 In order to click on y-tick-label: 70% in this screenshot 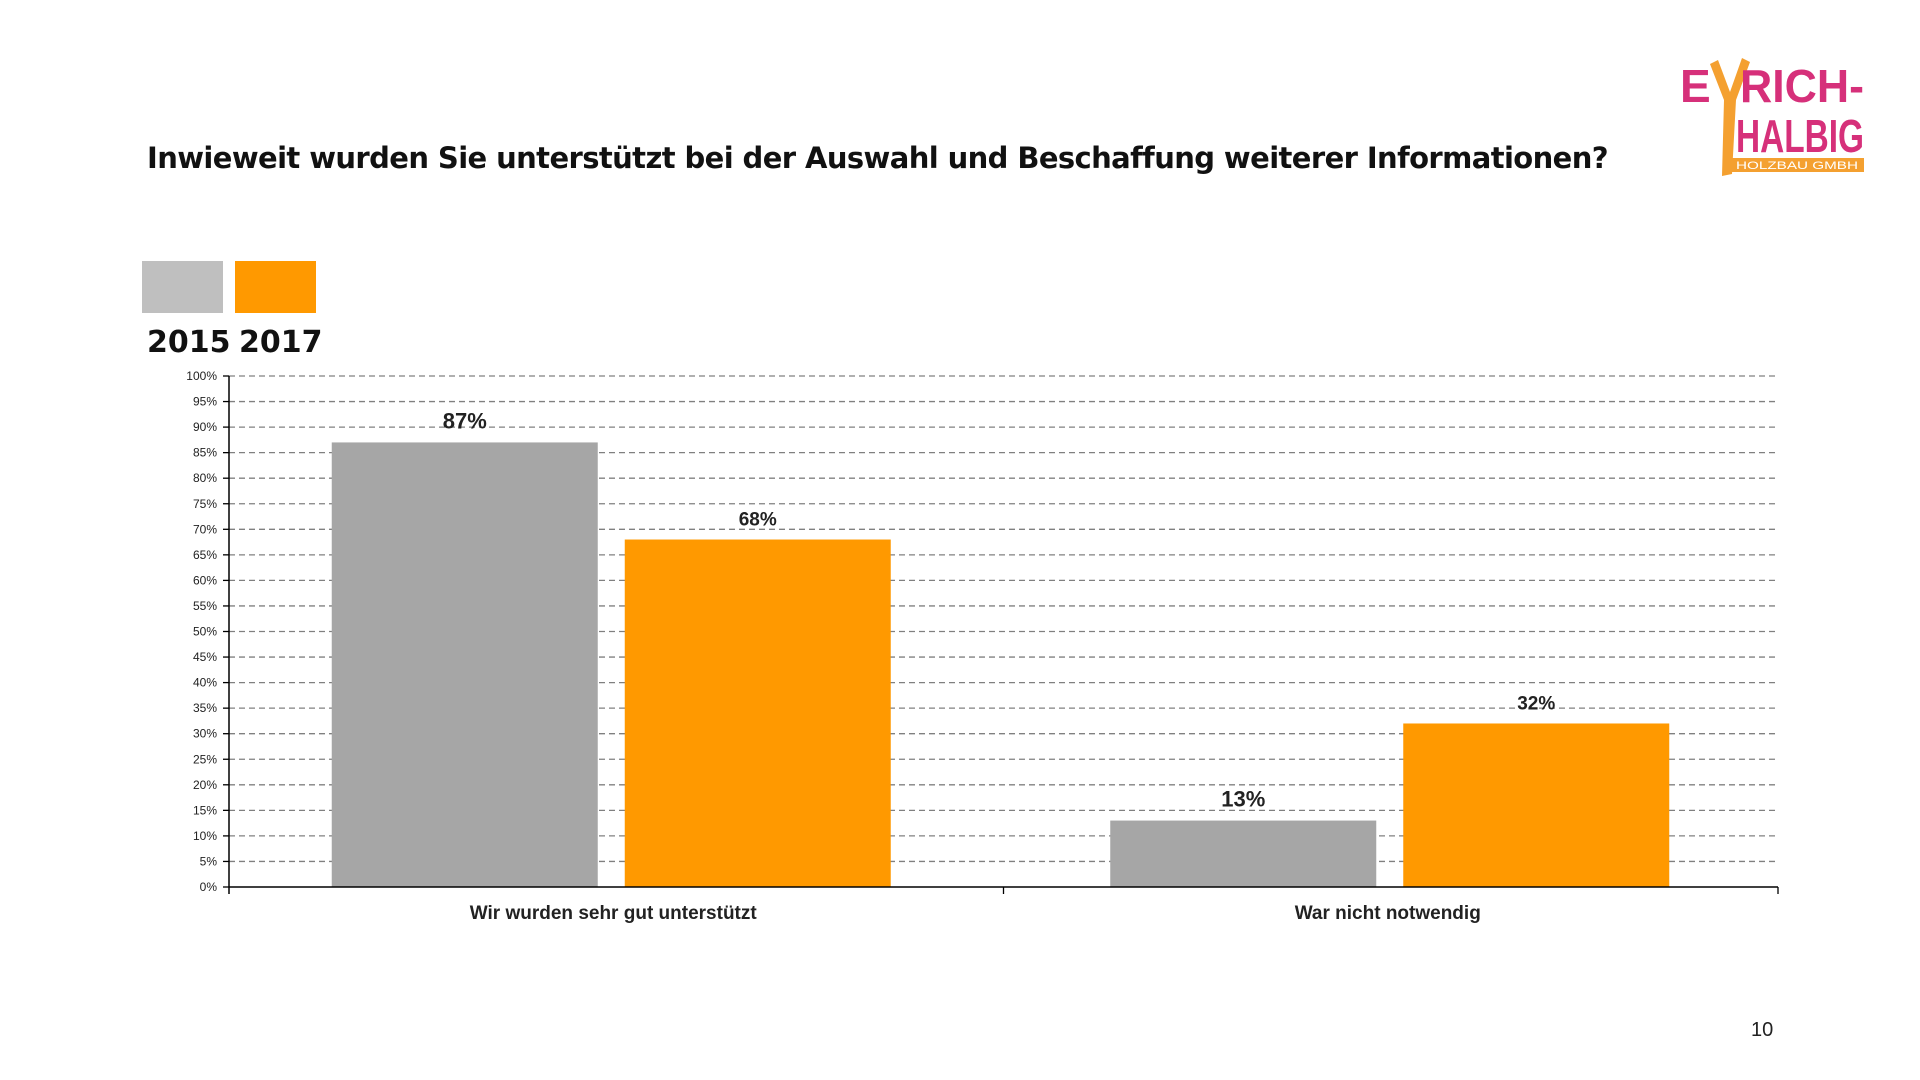, I will do `click(205, 529)`.